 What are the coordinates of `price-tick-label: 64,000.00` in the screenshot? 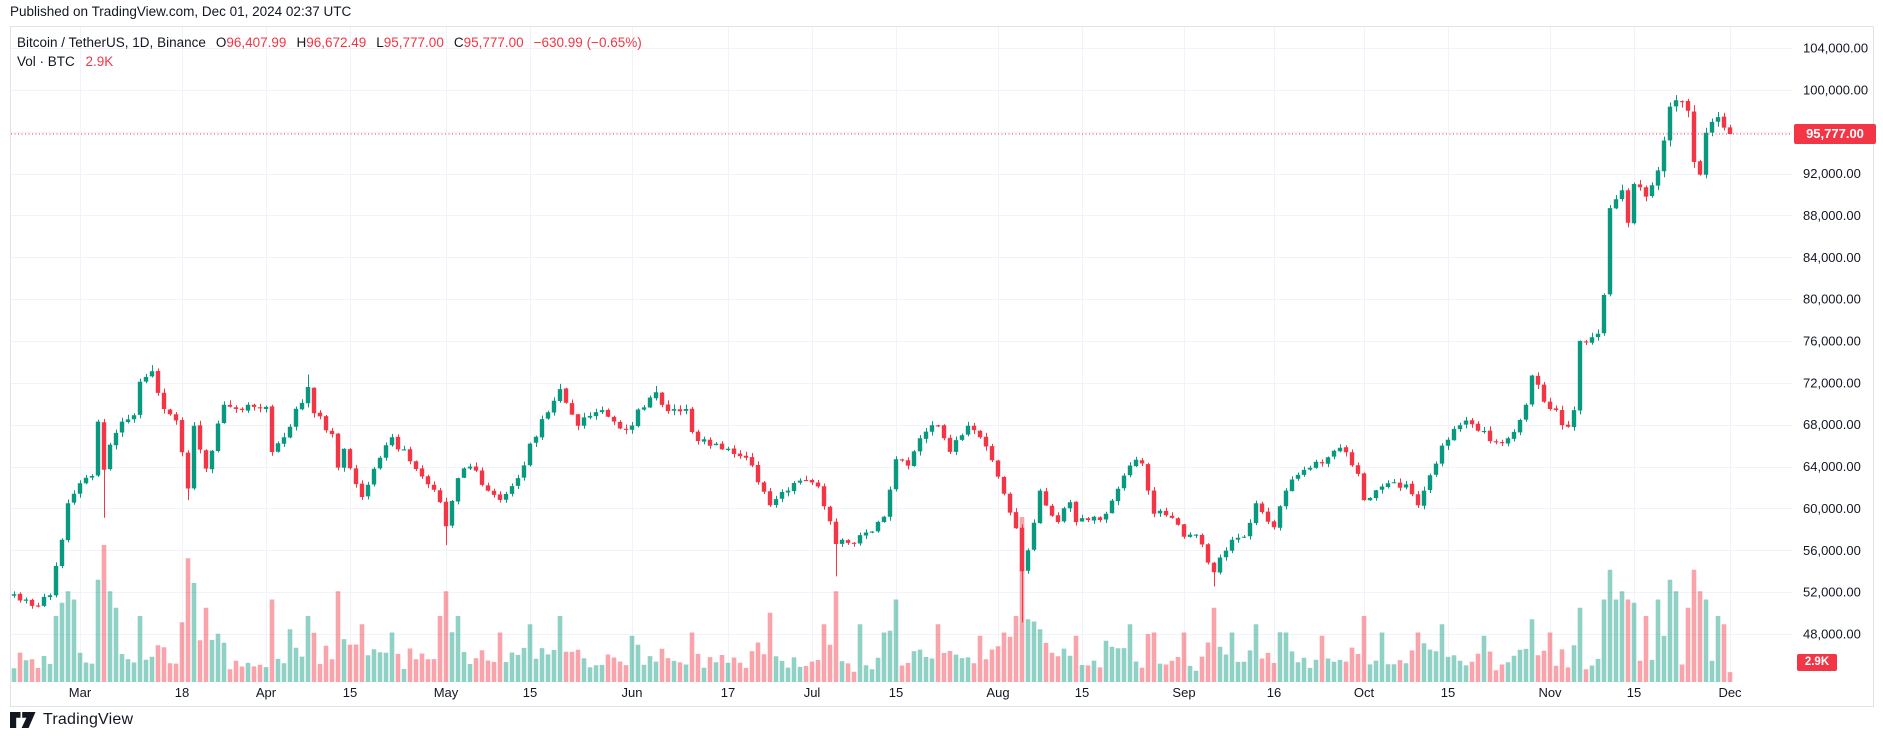 It's located at (1832, 466).